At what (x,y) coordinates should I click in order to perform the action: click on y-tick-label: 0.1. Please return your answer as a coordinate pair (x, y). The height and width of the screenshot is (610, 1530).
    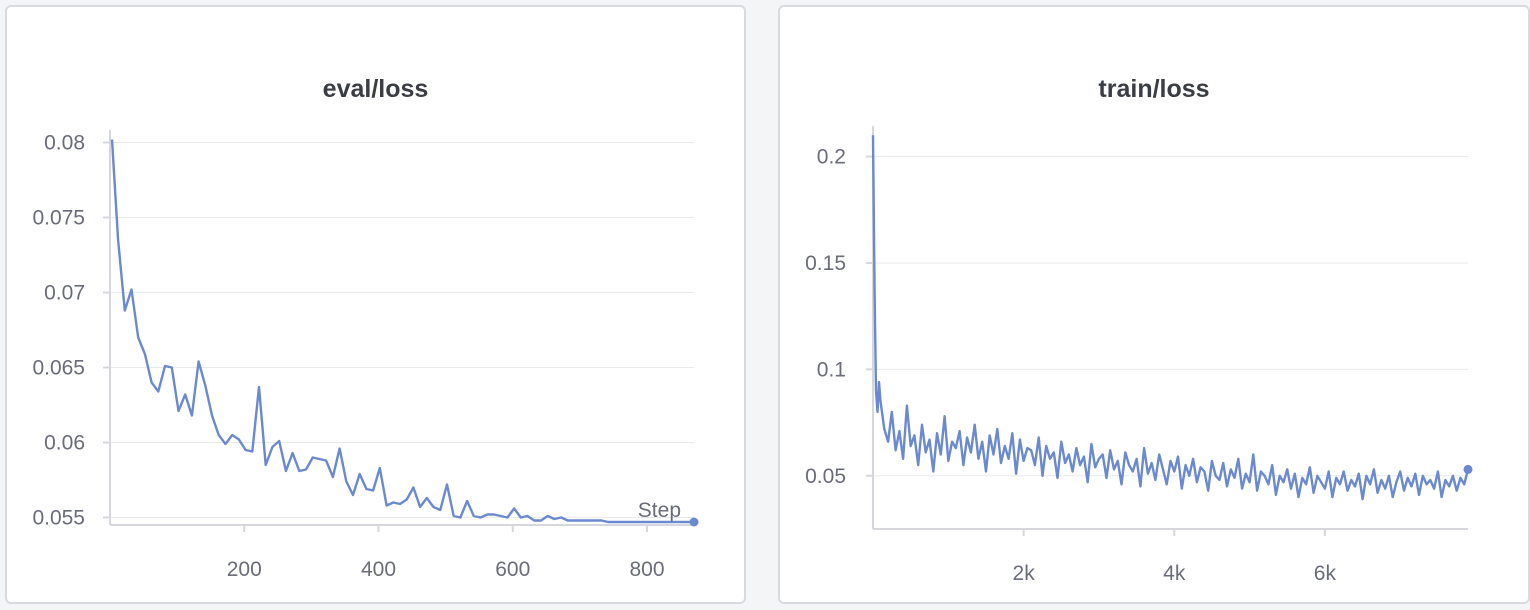
    Looking at the image, I should click on (831, 369).